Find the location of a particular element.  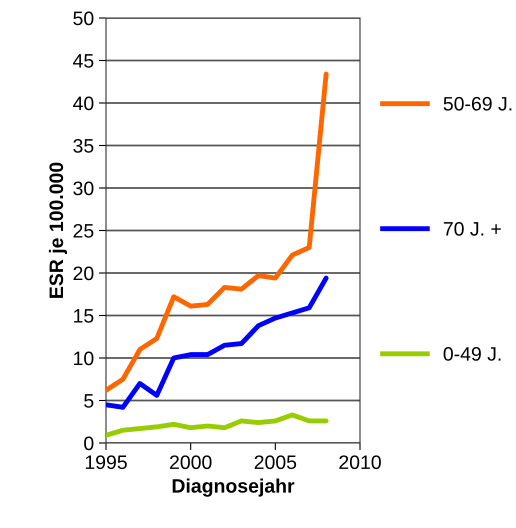

y-tick-label: 40 is located at coordinates (83, 103).